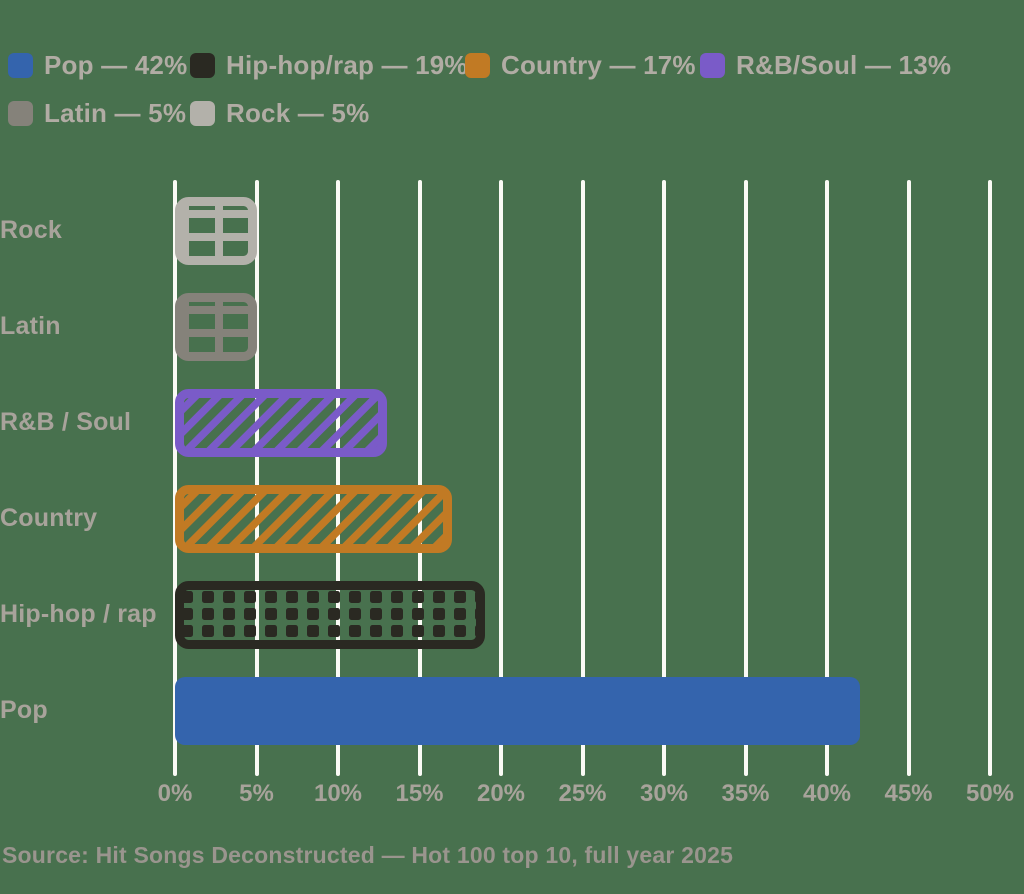  I want to click on x-tick-label: 35%, so click(745, 793).